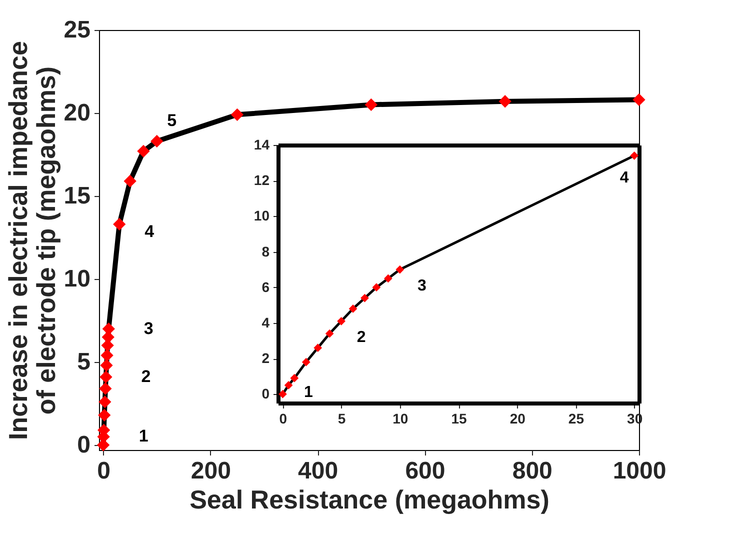 This screenshot has height=542, width=735. Describe the element at coordinates (576, 418) in the screenshot. I see `x-tick-label: 25` at that location.